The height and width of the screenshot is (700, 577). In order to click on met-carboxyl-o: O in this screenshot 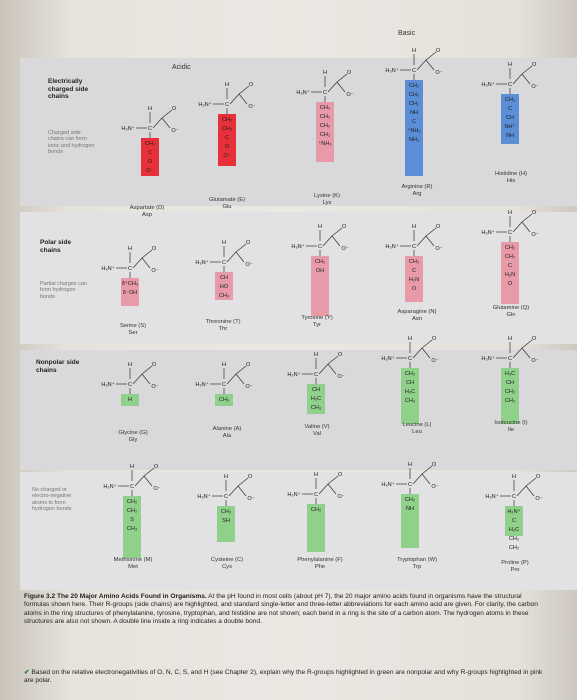, I will do `click(156, 467)`.